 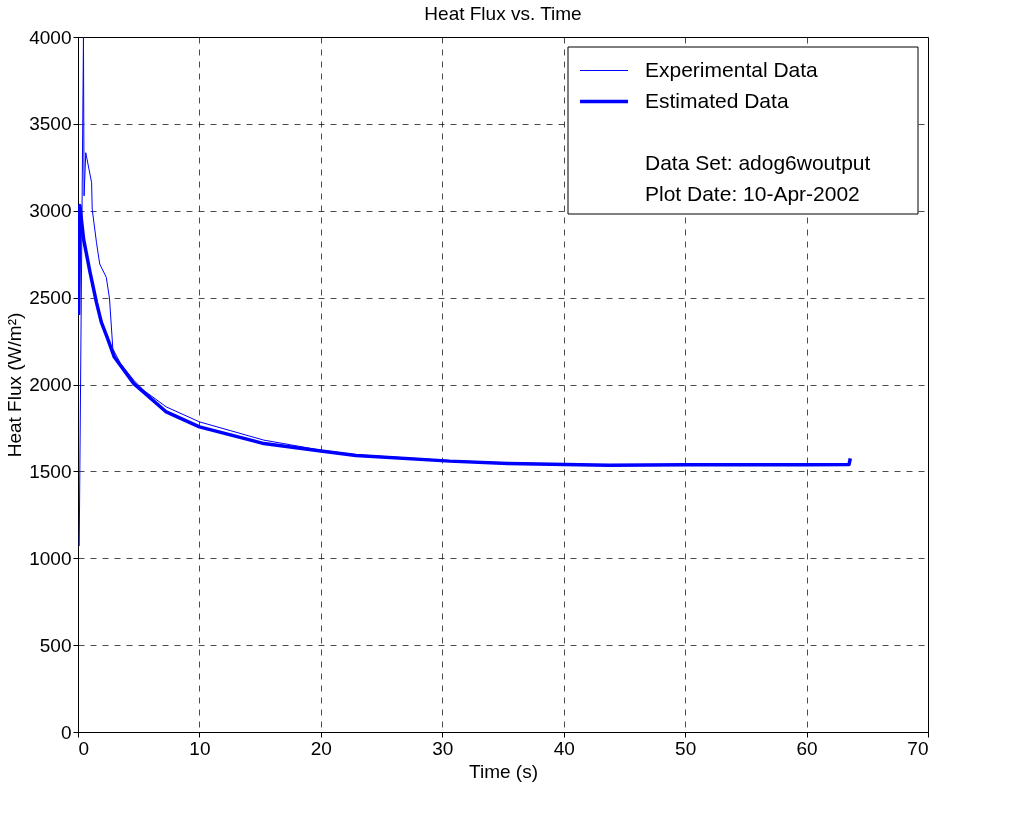 What do you see at coordinates (503, 13) in the screenshot?
I see `chart-title: Heat Flux vs. Time` at bounding box center [503, 13].